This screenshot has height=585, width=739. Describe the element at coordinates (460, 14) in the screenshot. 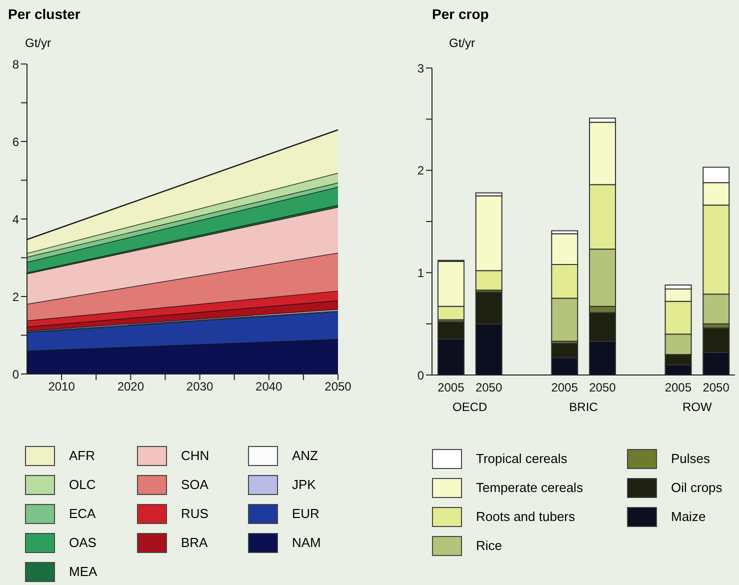

I see `chart-title: Per crop` at that location.